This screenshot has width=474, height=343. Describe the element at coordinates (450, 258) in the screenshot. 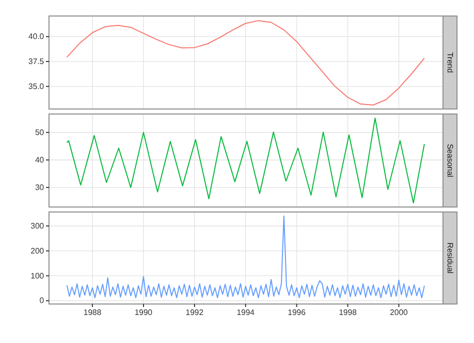

I see `text: Residual` at that location.